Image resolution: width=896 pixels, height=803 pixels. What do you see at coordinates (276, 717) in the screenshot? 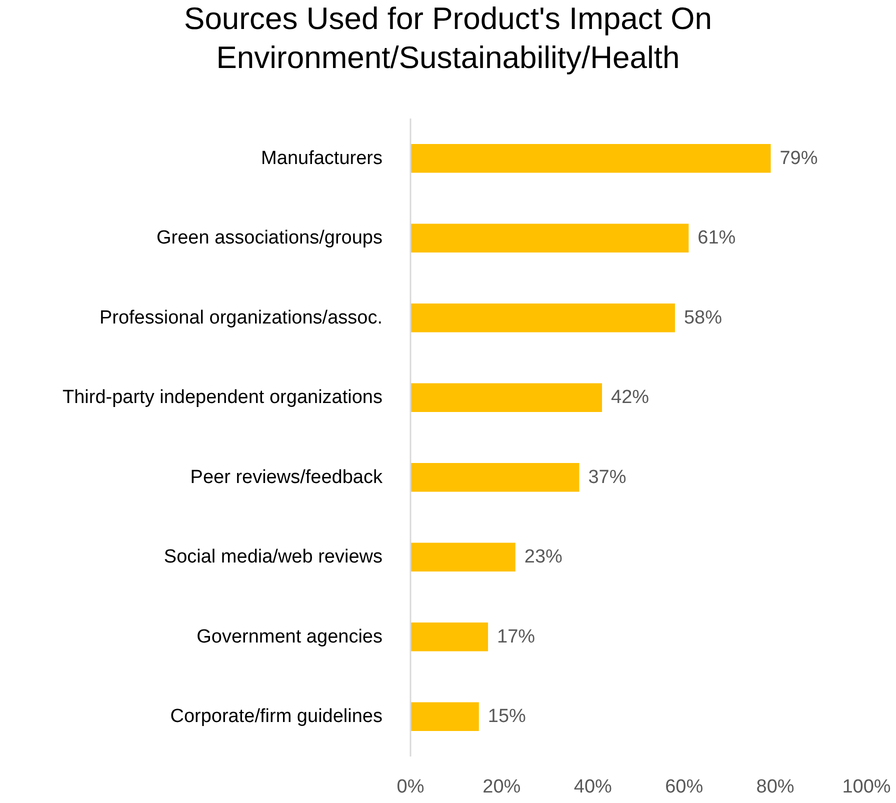
I see `y-tick-label: Corporate/firm guidelines` at bounding box center [276, 717].